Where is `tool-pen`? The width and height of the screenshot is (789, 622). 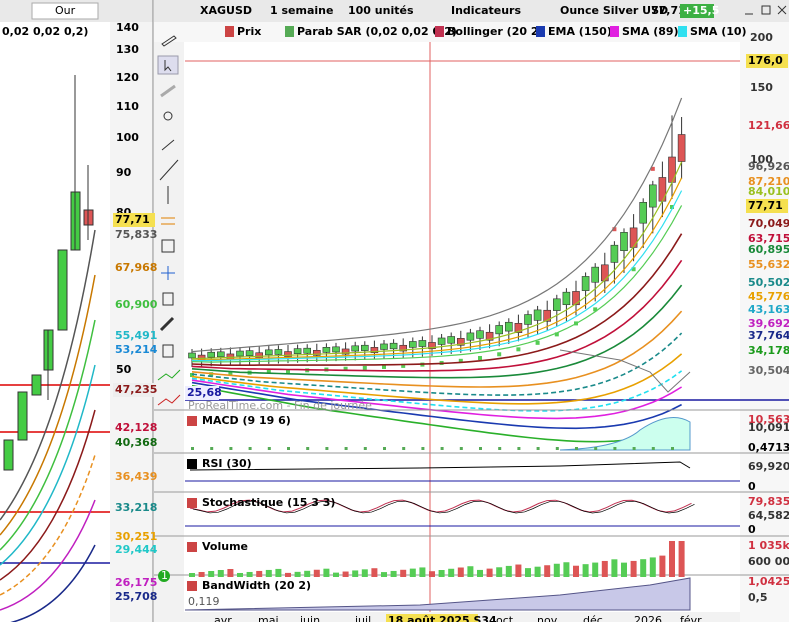
tool-pen is located at coordinates (169, 41).